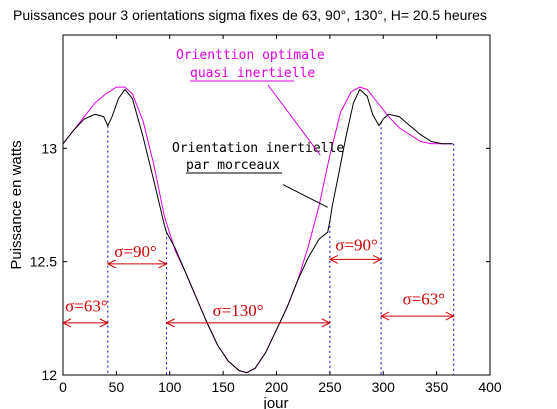  What do you see at coordinates (437, 387) in the screenshot?
I see `x-tick-label: 350` at bounding box center [437, 387].